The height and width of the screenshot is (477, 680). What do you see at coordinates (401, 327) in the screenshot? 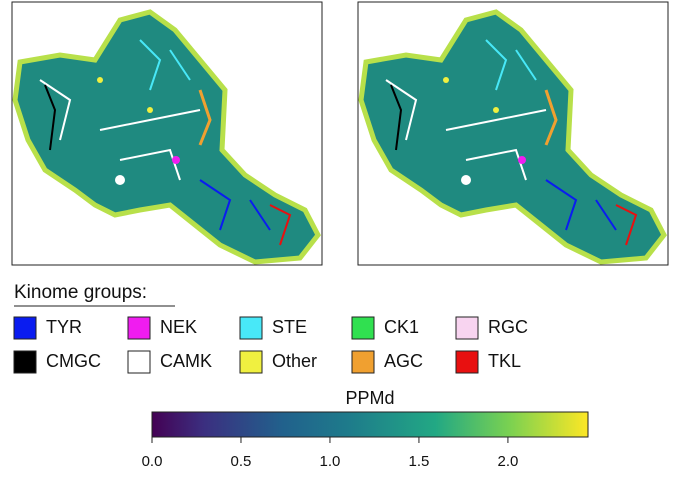
I see `legend-label: CK1` at bounding box center [401, 327].